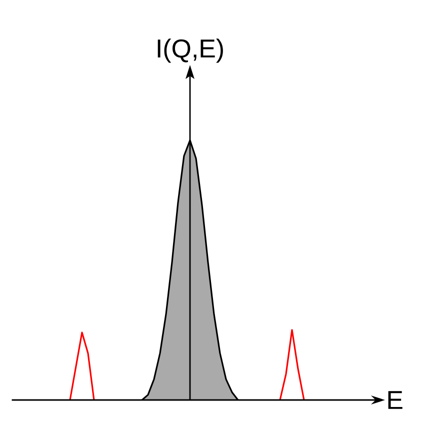  Describe the element at coordinates (190, 50) in the screenshot. I see `y-axis-title: I(Q,E)` at that location.